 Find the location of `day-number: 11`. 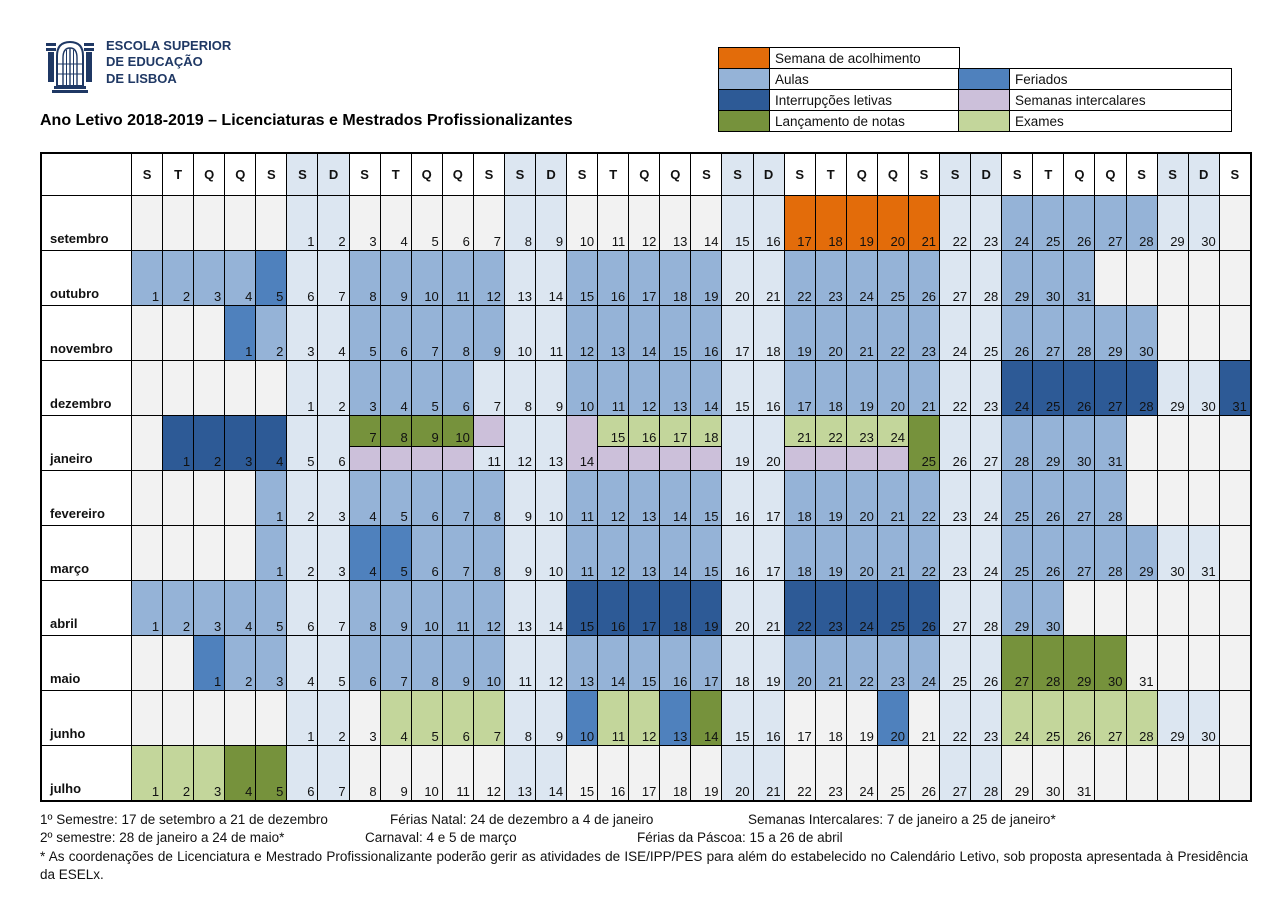

day-number: 11 is located at coordinates (587, 516).